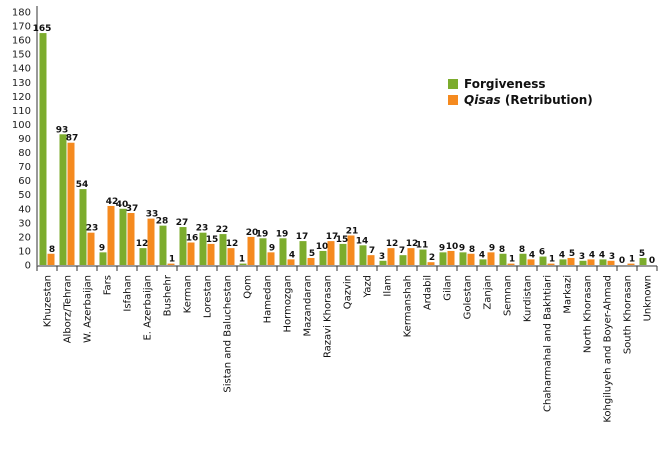  What do you see at coordinates (462, 248) in the screenshot?
I see `value-label-forgiveness-golestan: 9` at bounding box center [462, 248].